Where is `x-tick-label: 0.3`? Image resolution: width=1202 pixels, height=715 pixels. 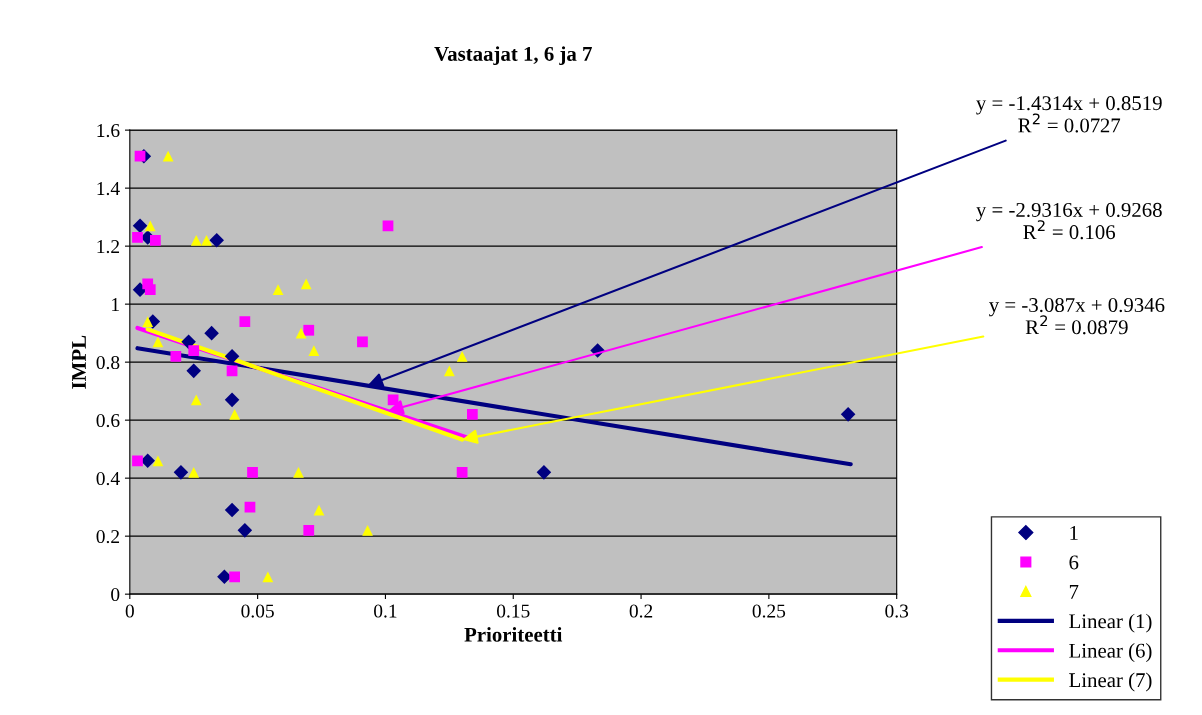
x-tick-label: 0.3 is located at coordinates (897, 611).